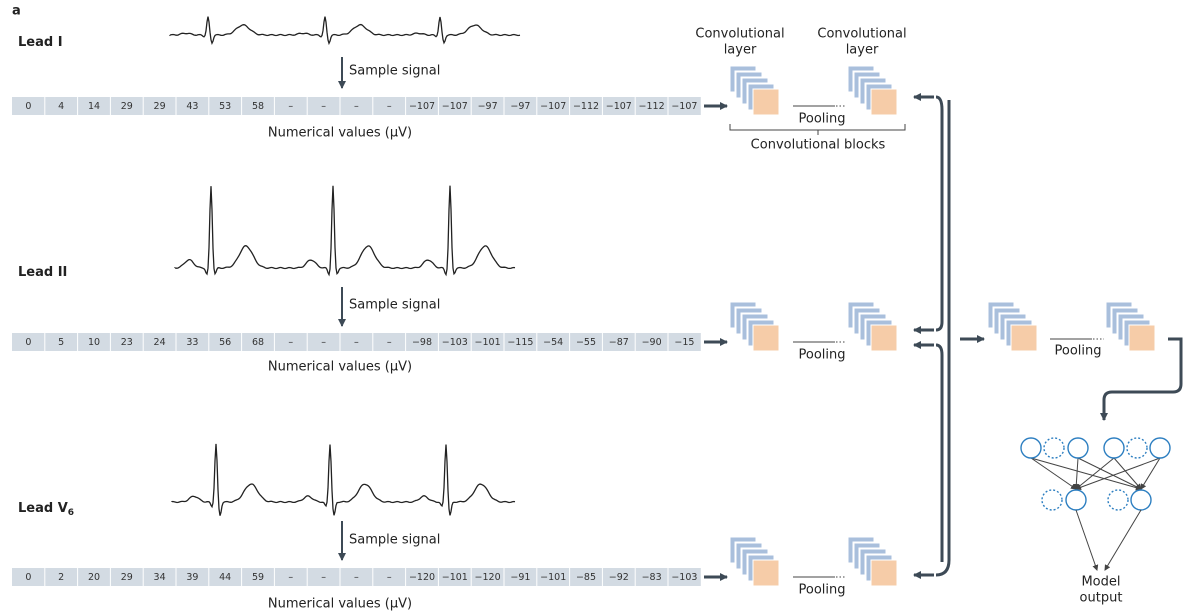 Image resolution: width=1184 pixels, height=616 pixels. Describe the element at coordinates (160, 342) in the screenshot. I see `value-cell: 24` at that location.